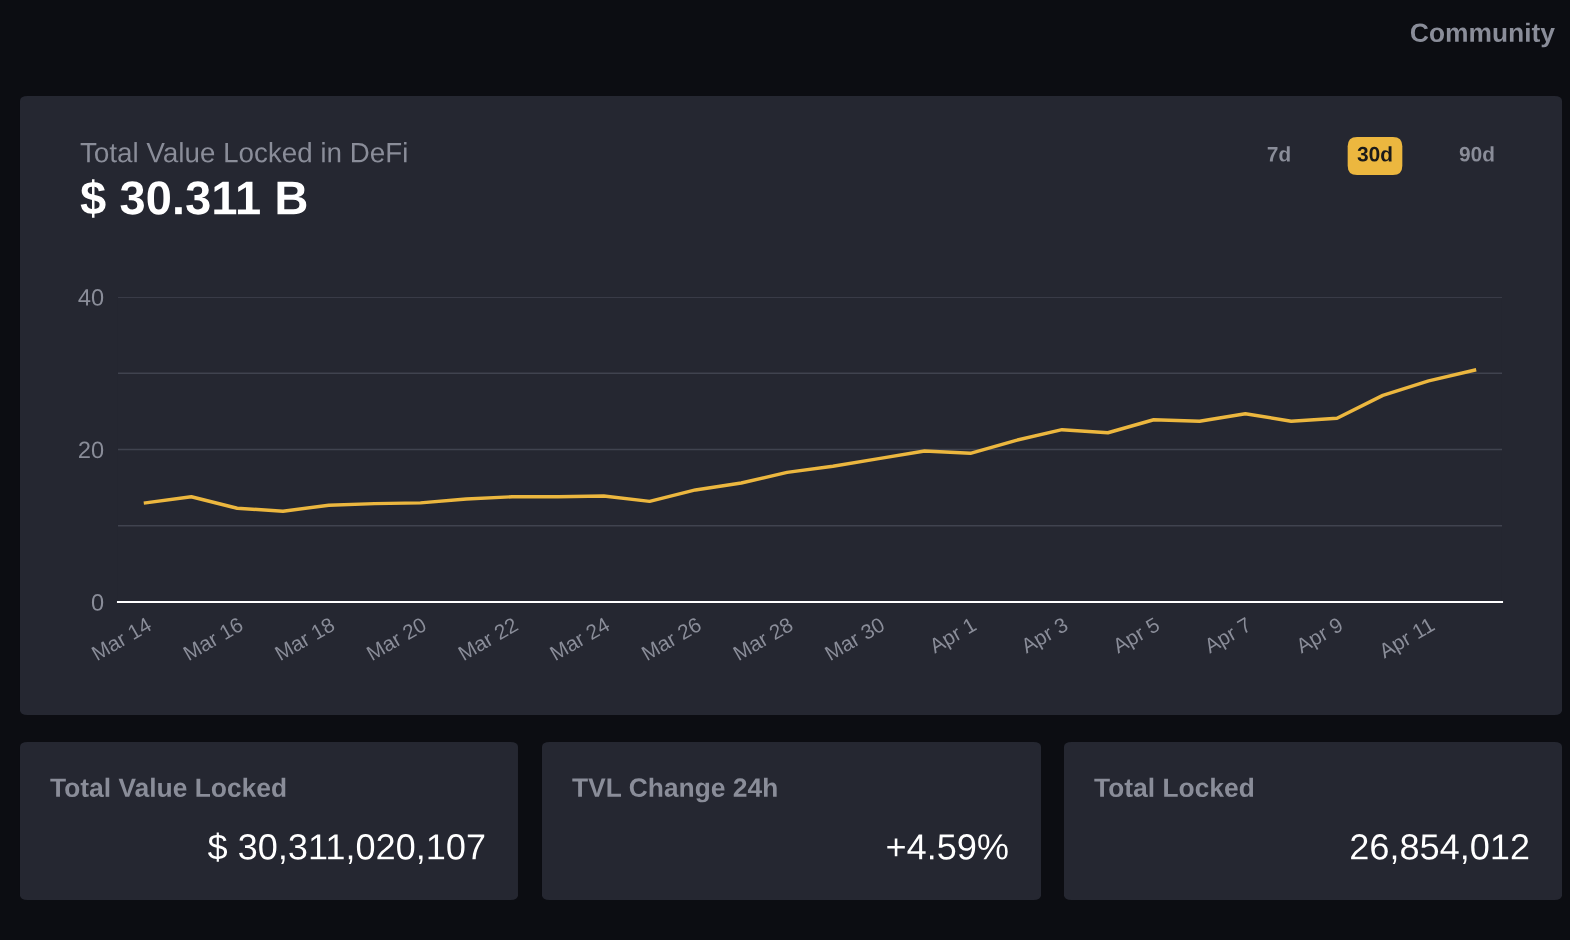 This screenshot has width=1570, height=940. Describe the element at coordinates (1137, 637) in the screenshot. I see `x-tick-label: Apr 5` at that location.